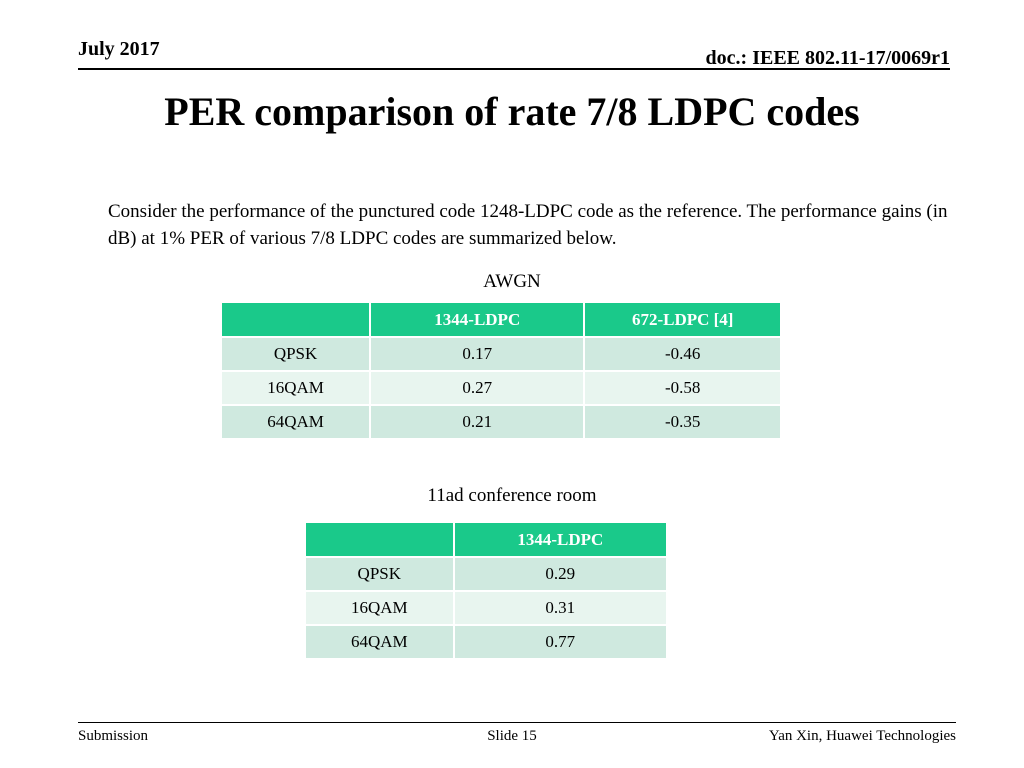  Describe the element at coordinates (682, 354) in the screenshot. I see `table-cell: -0.46` at that location.